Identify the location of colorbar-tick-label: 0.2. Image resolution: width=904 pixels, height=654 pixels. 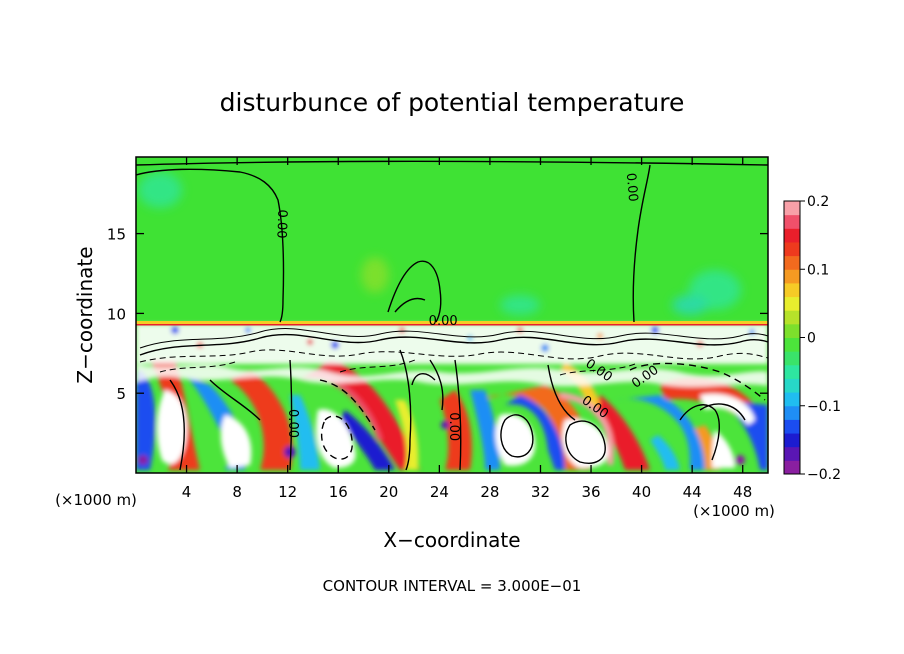
(818, 202).